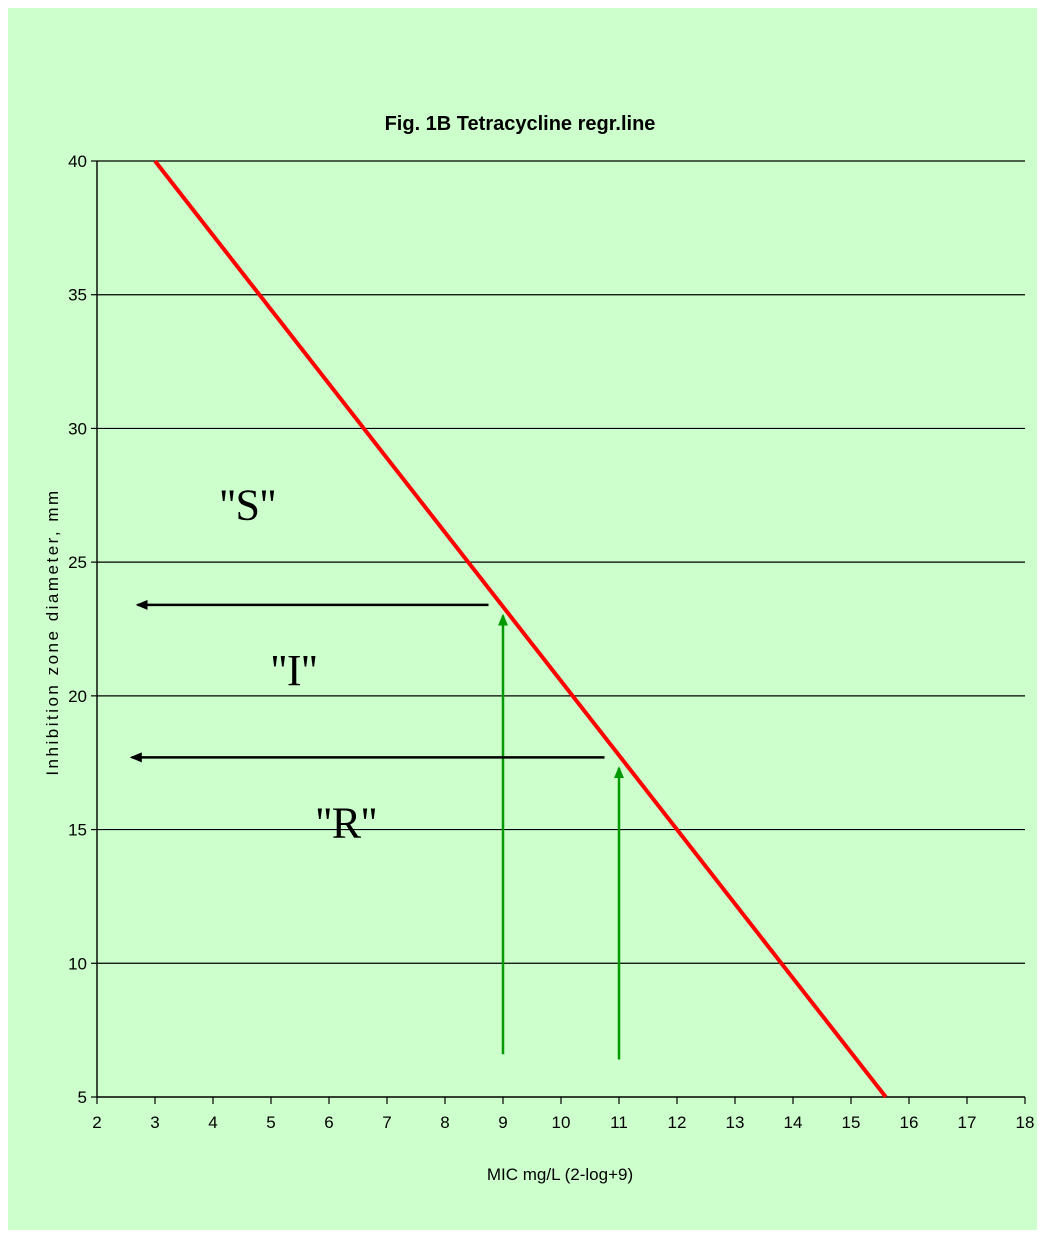  I want to click on x-tick-label-11: 11, so click(619, 1122).